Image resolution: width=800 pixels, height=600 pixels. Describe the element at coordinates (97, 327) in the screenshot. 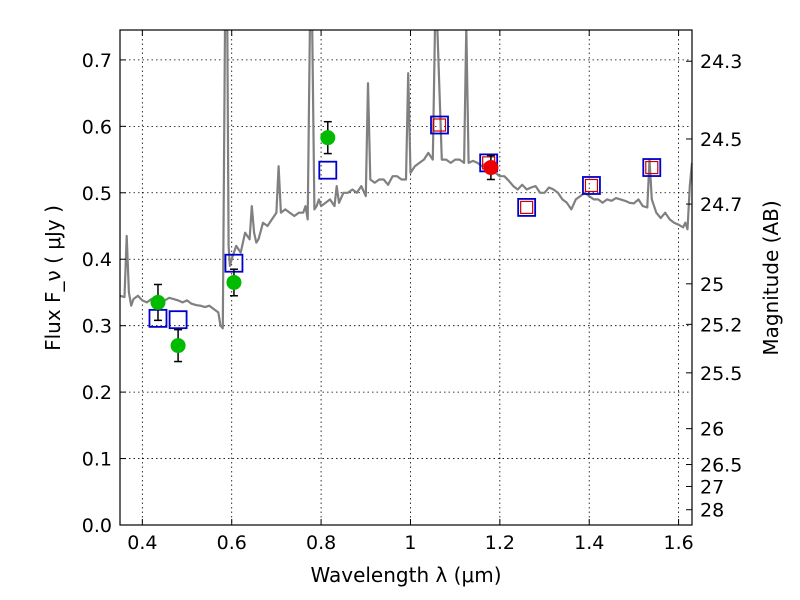

I see `y-tick-label: 0.3` at that location.